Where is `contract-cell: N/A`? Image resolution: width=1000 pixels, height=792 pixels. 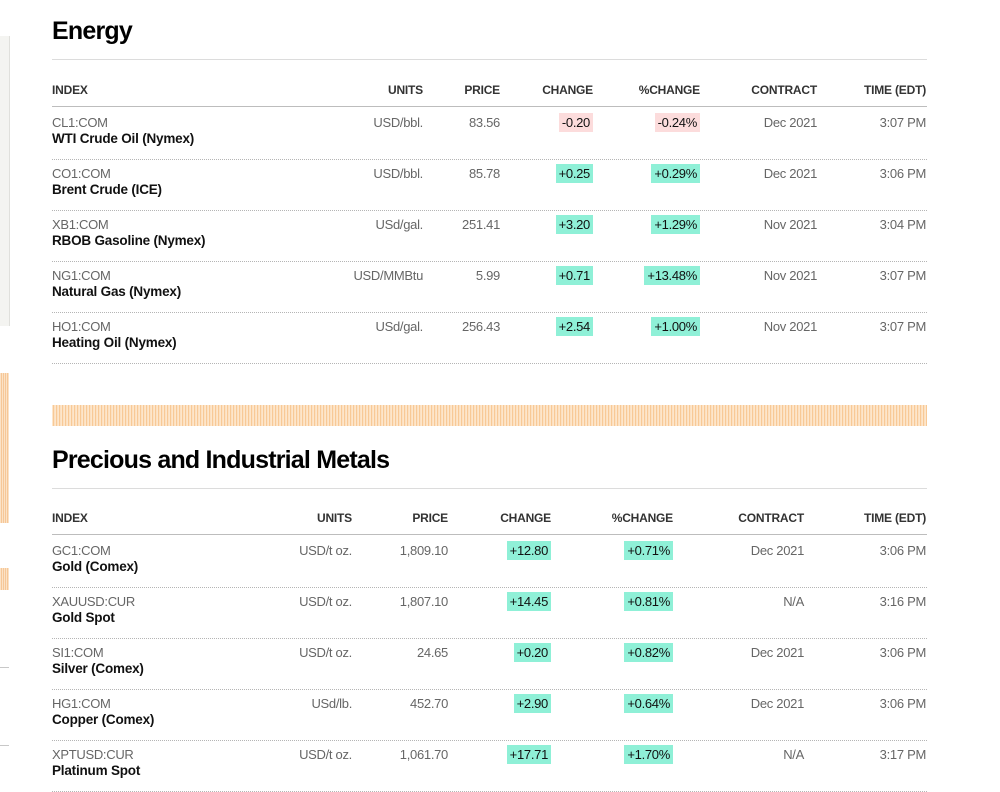
contract-cell: N/A is located at coordinates (793, 754).